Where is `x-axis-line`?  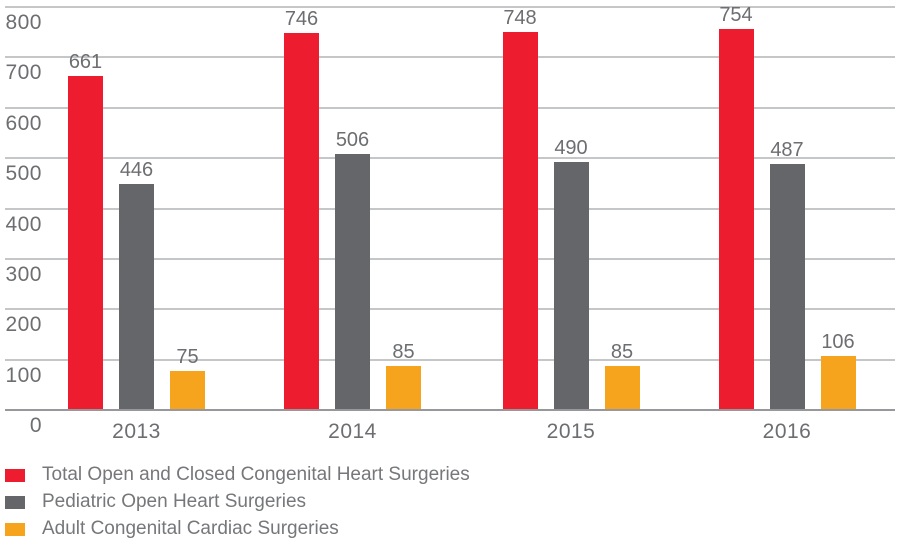 x-axis-line is located at coordinates (450, 410).